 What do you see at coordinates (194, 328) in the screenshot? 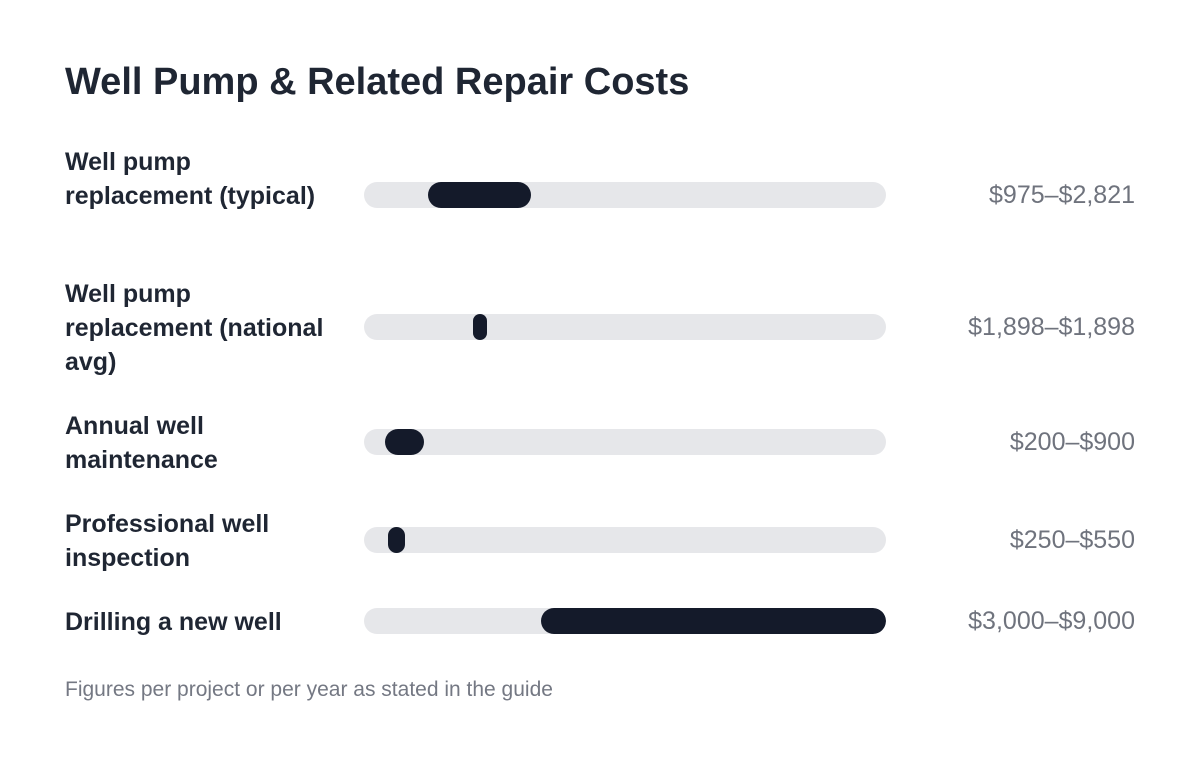
I see `category-label: Well pump replacement (national avg)` at bounding box center [194, 328].